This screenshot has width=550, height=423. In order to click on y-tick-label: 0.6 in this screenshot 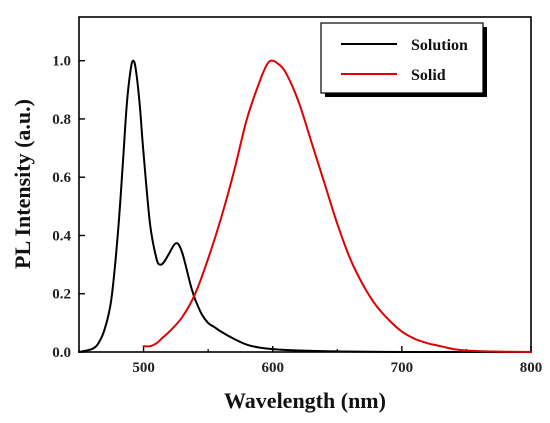, I will do `click(61, 178)`.